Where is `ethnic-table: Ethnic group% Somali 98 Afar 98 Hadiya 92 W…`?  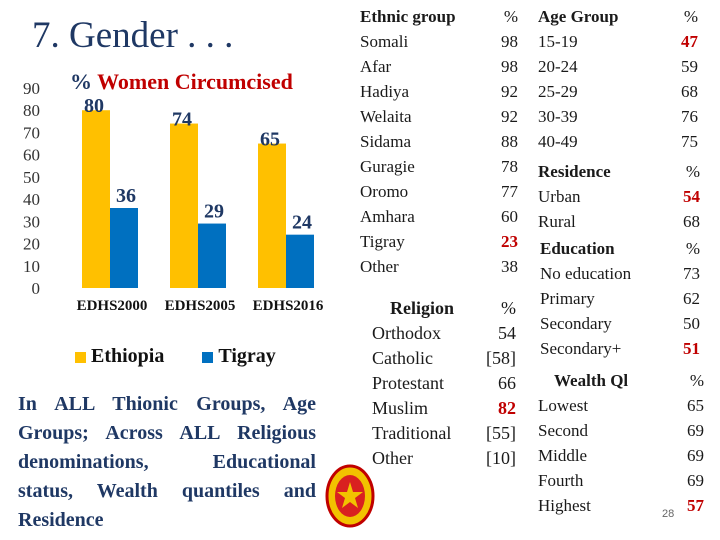 ethnic-table: Ethnic group% Somali 98 Afar 98 Hadiya 92 W… is located at coordinates (439, 141).